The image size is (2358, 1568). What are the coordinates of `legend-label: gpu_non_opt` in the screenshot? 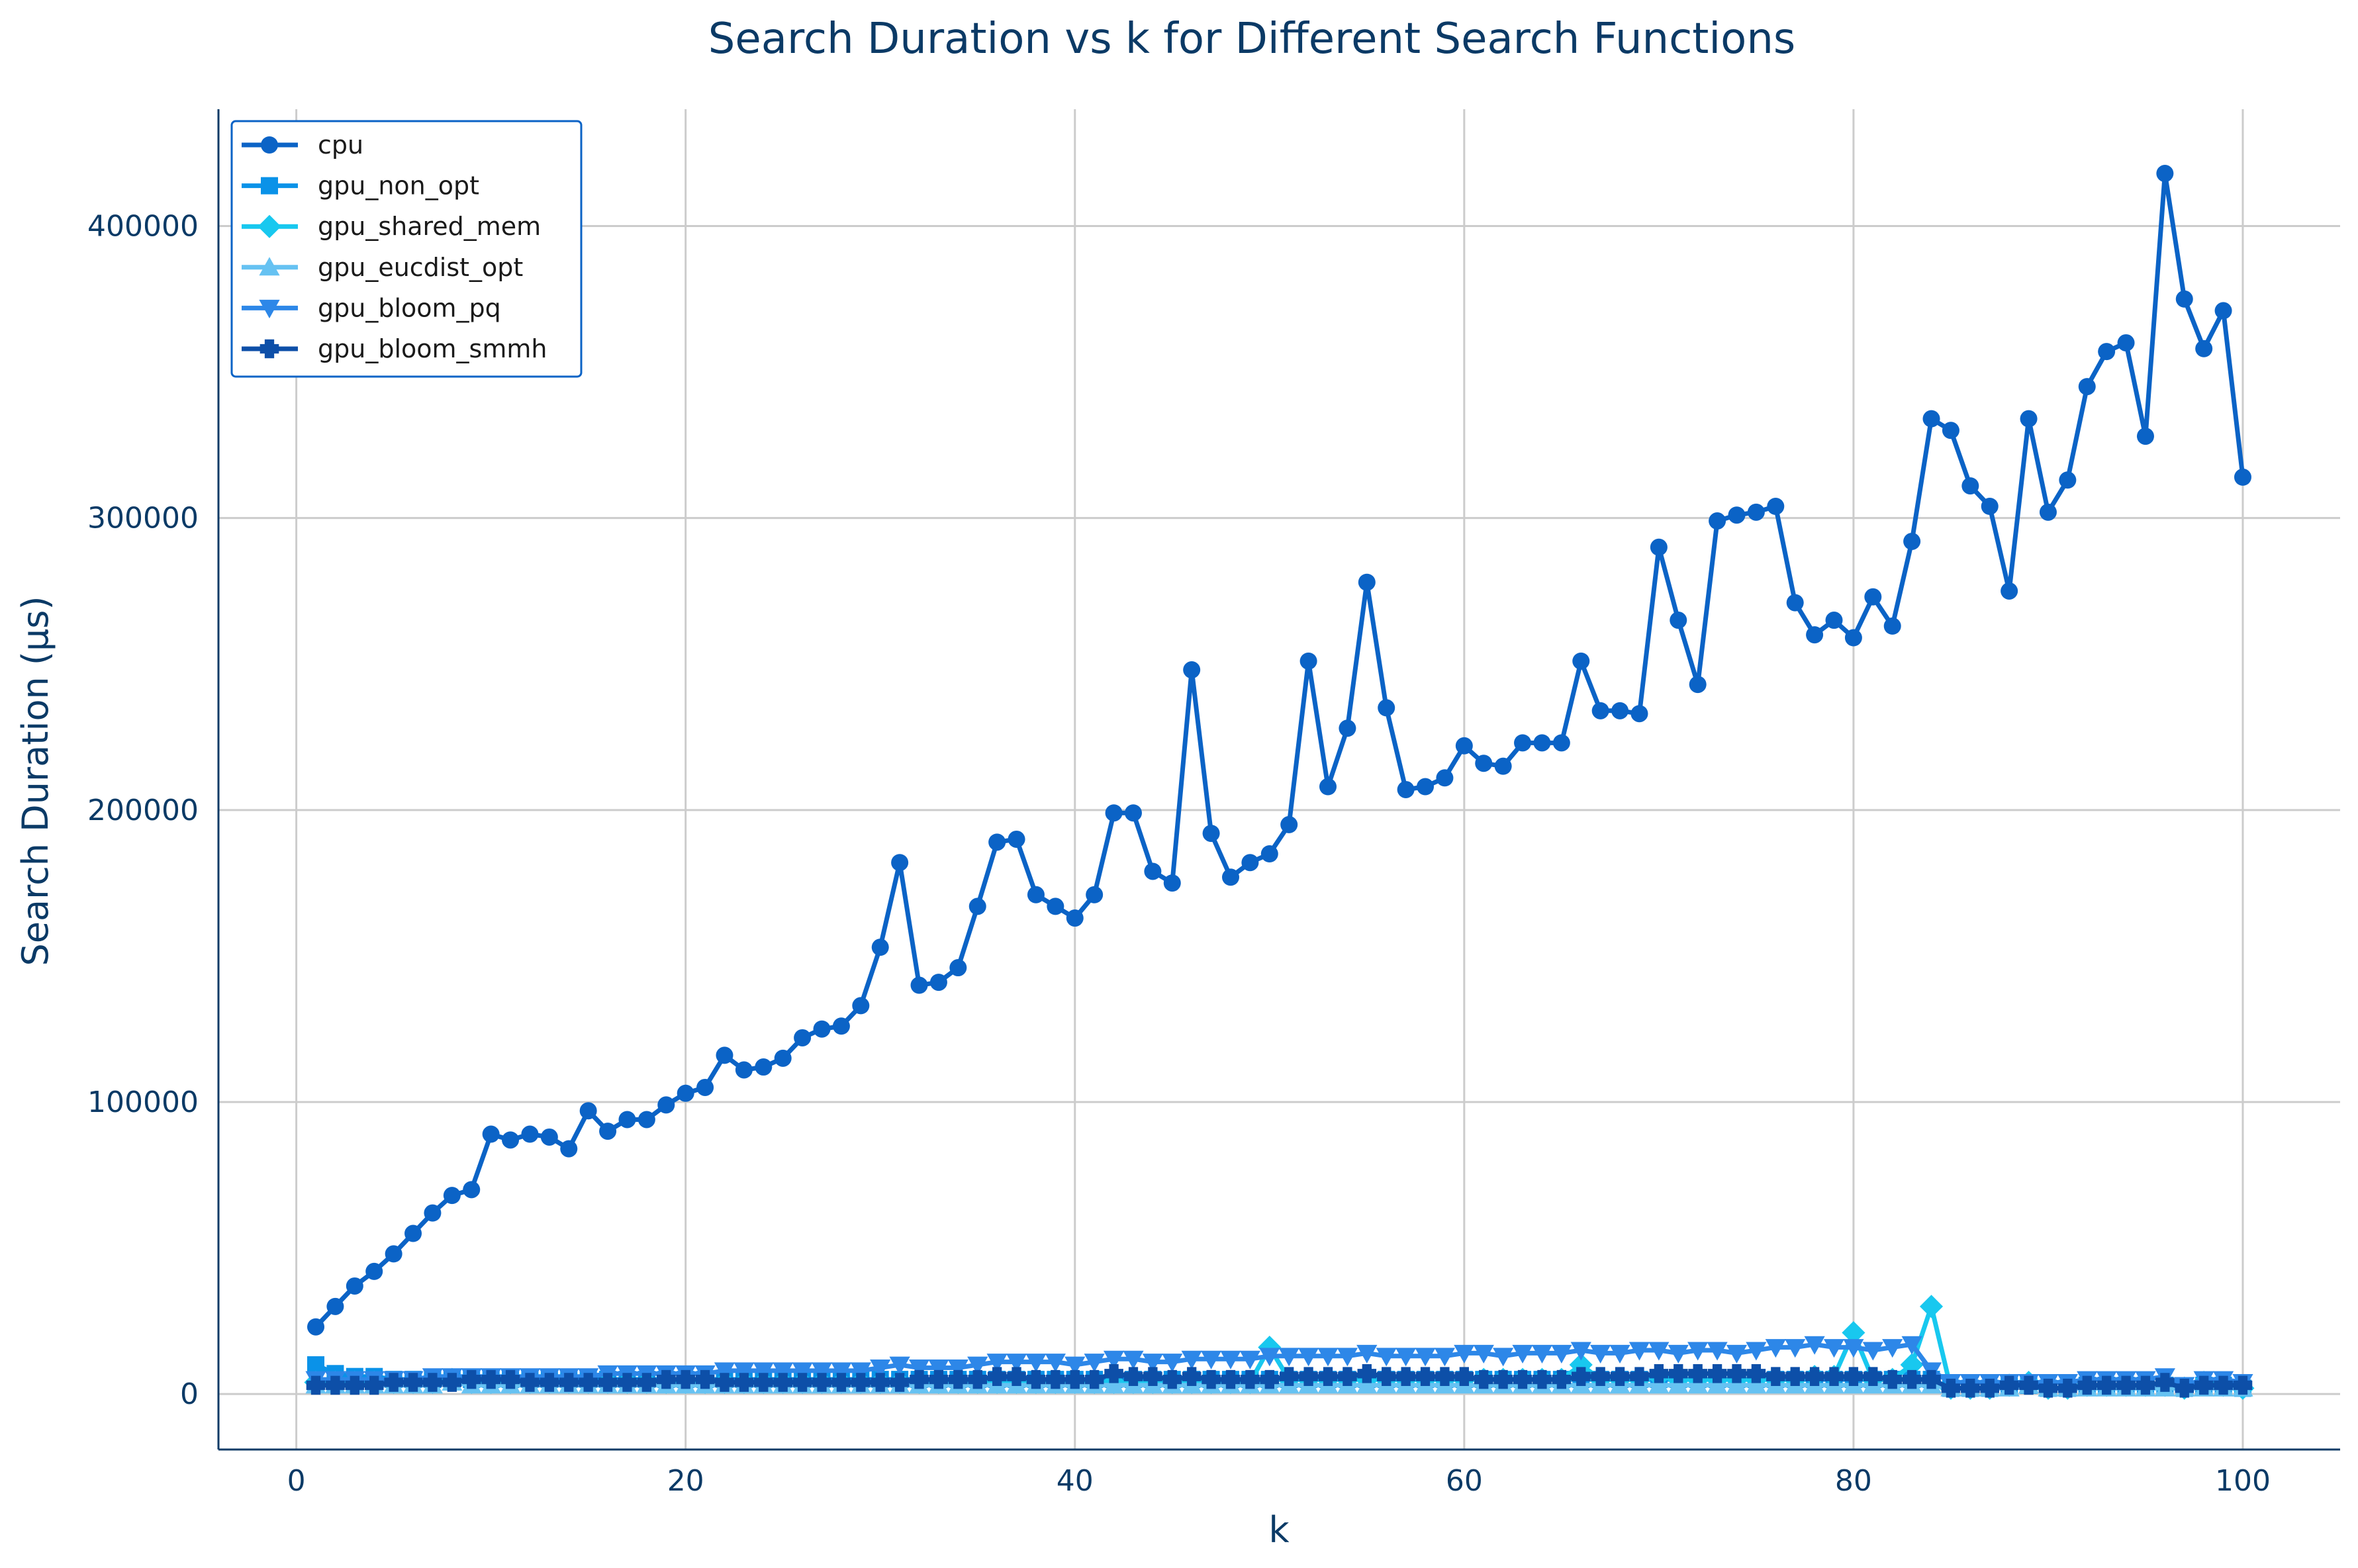 It's located at (398, 186).